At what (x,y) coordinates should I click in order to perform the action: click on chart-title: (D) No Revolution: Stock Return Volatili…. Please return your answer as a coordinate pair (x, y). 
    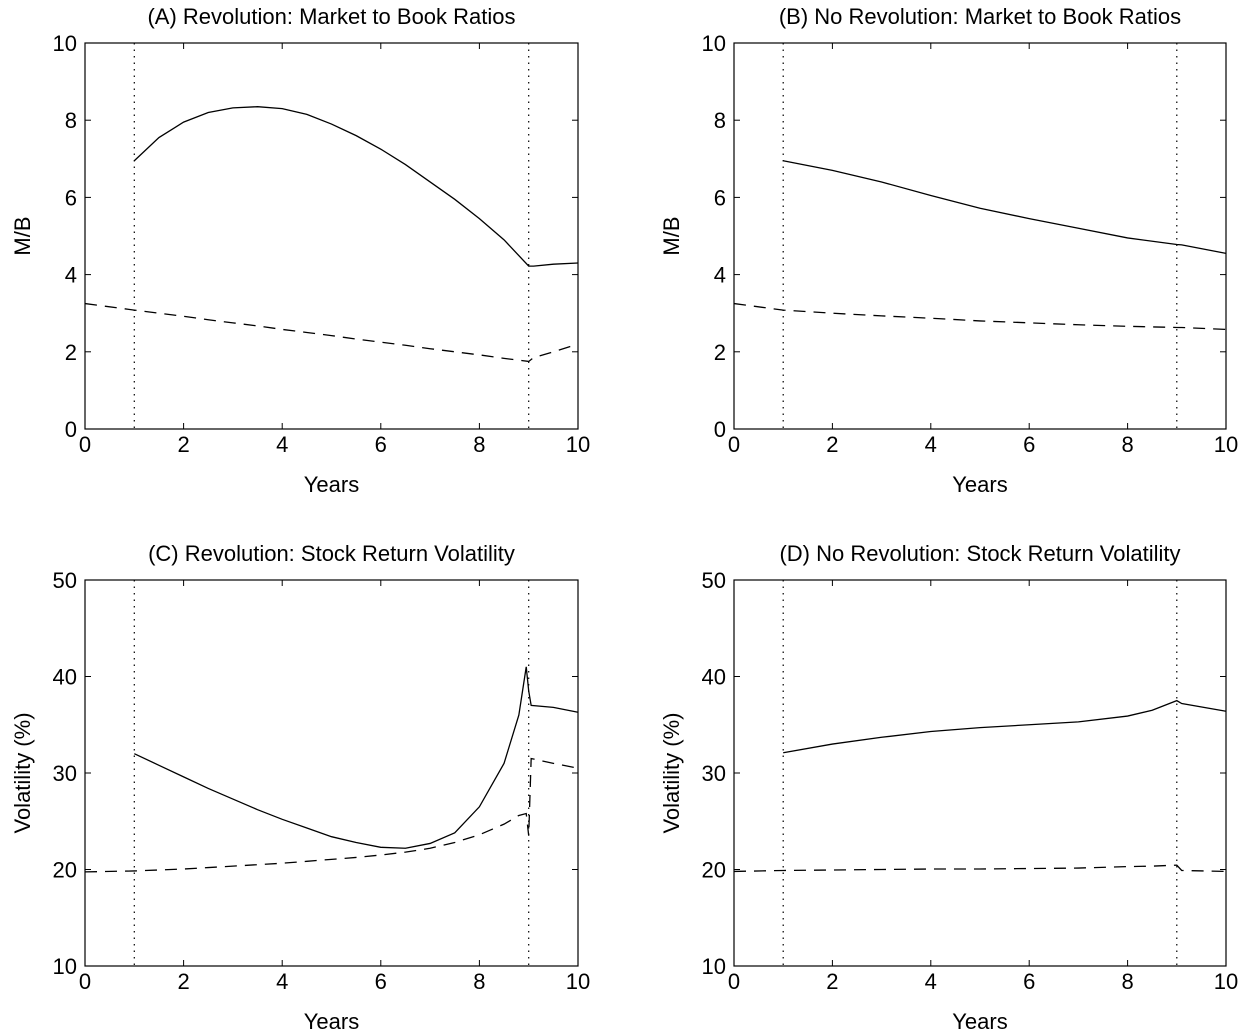
    Looking at the image, I should click on (979, 553).